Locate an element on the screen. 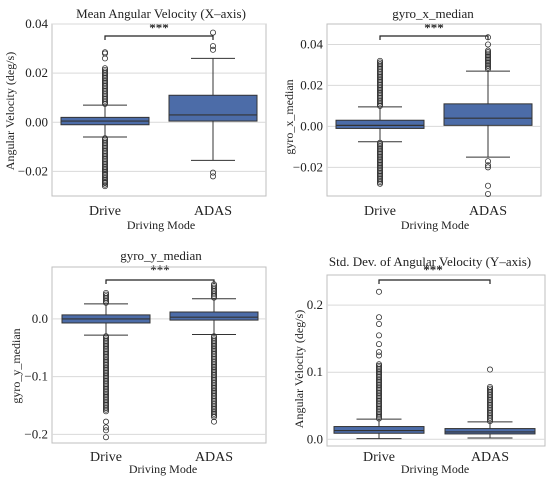  box-drive is located at coordinates (379, 364).